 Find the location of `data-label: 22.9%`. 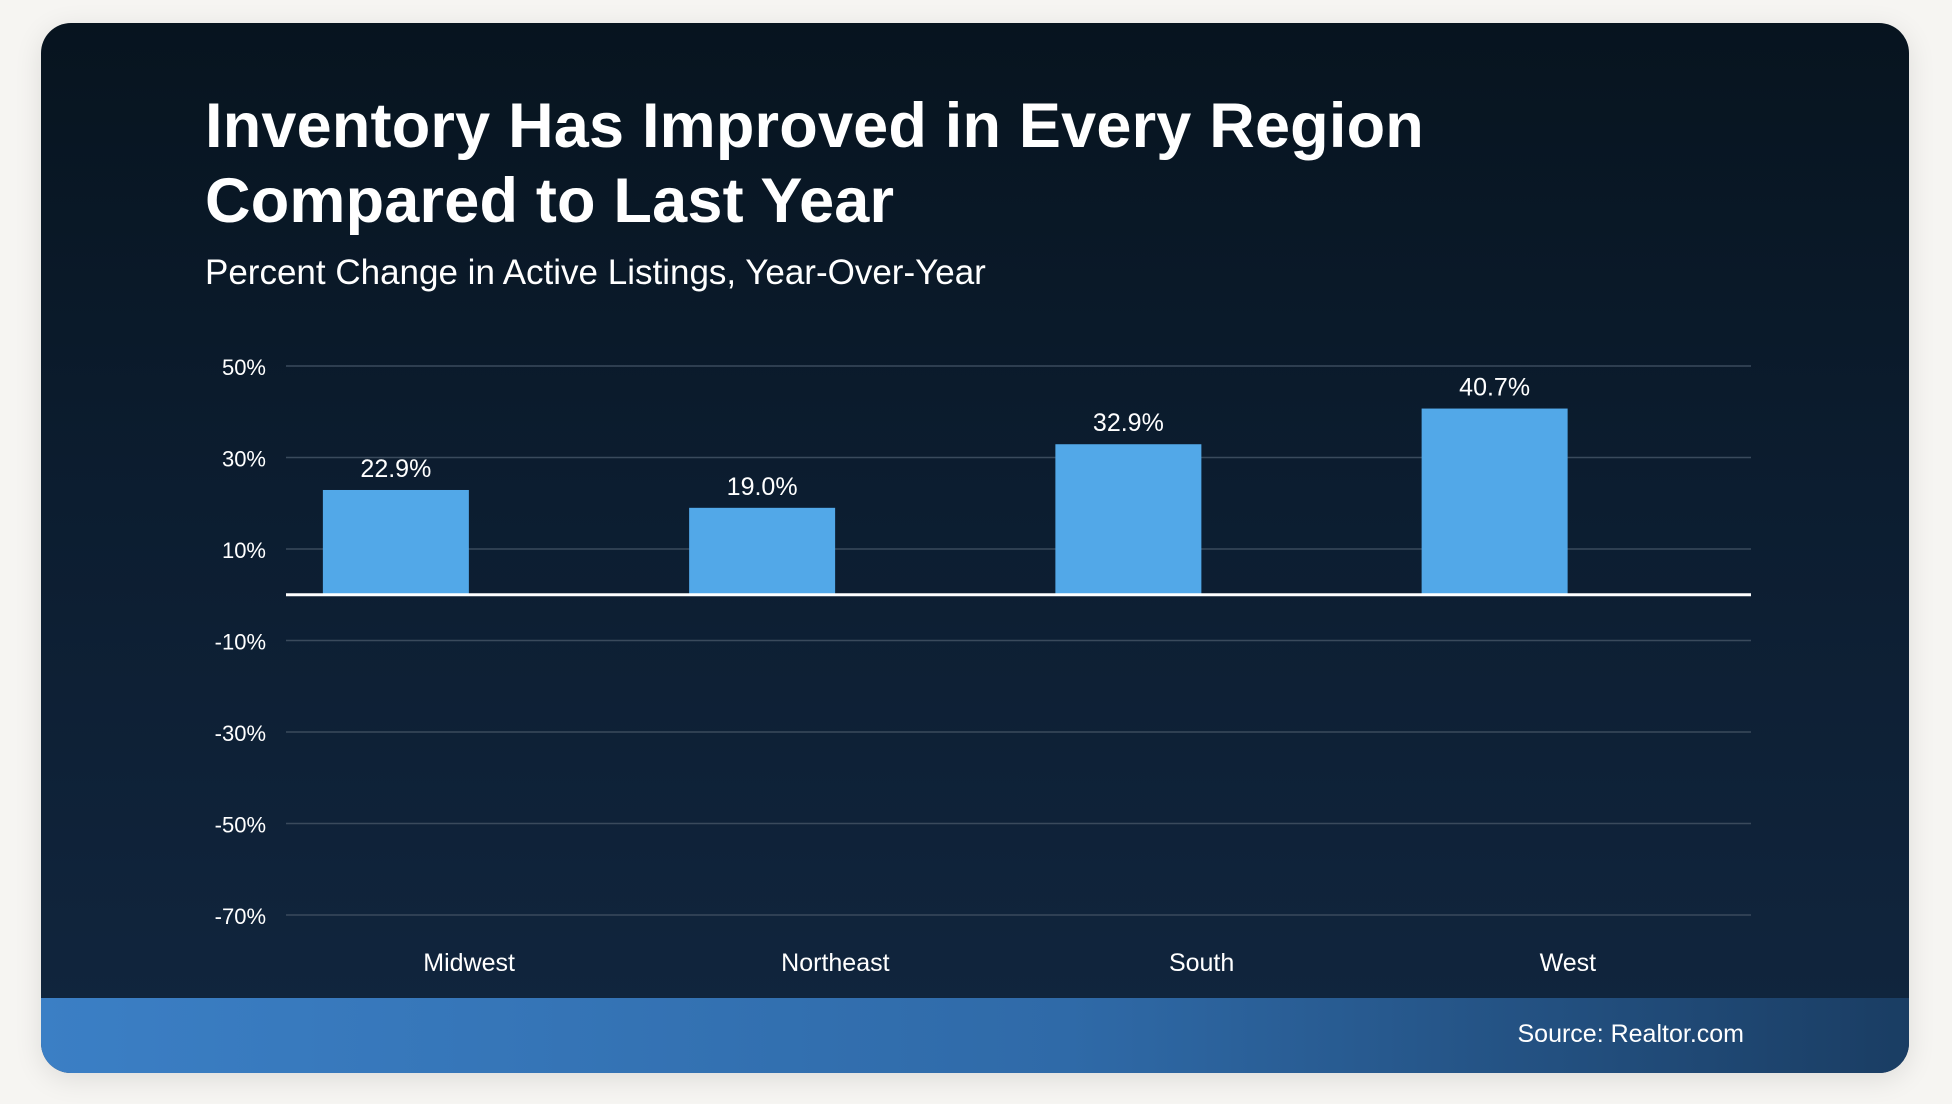

data-label: 22.9% is located at coordinates (395, 469).